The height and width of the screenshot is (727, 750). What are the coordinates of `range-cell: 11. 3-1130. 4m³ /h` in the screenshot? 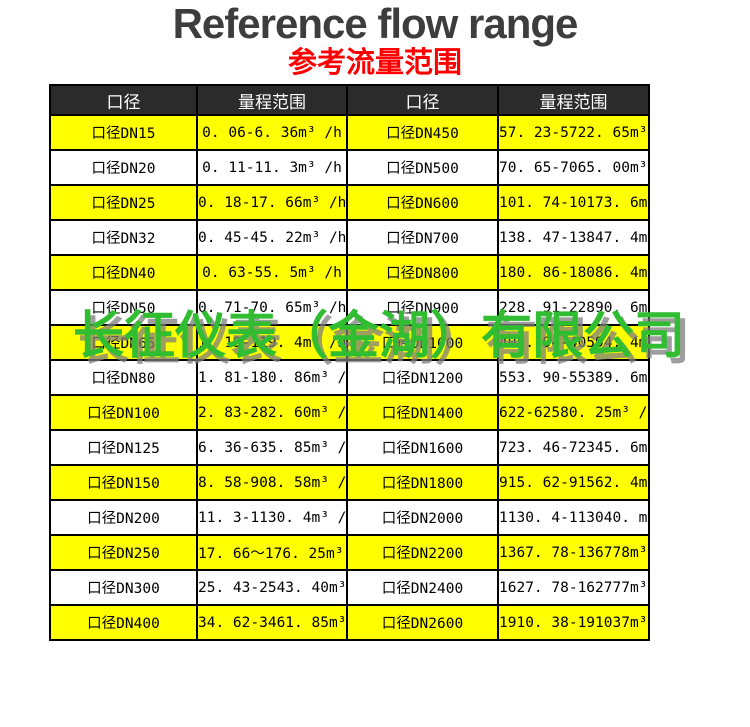 It's located at (272, 517).